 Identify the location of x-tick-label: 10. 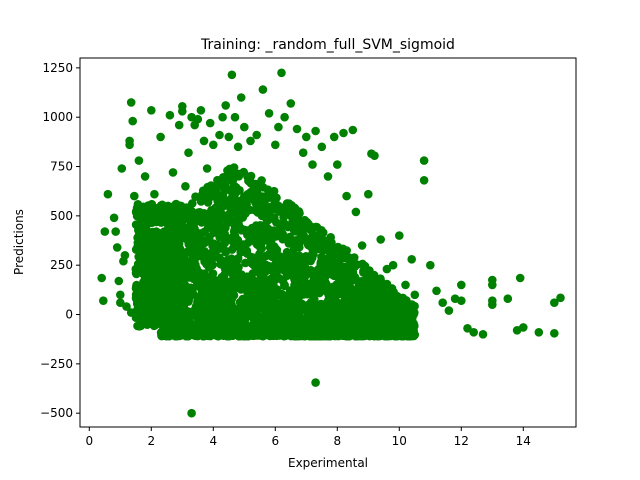
(399, 441).